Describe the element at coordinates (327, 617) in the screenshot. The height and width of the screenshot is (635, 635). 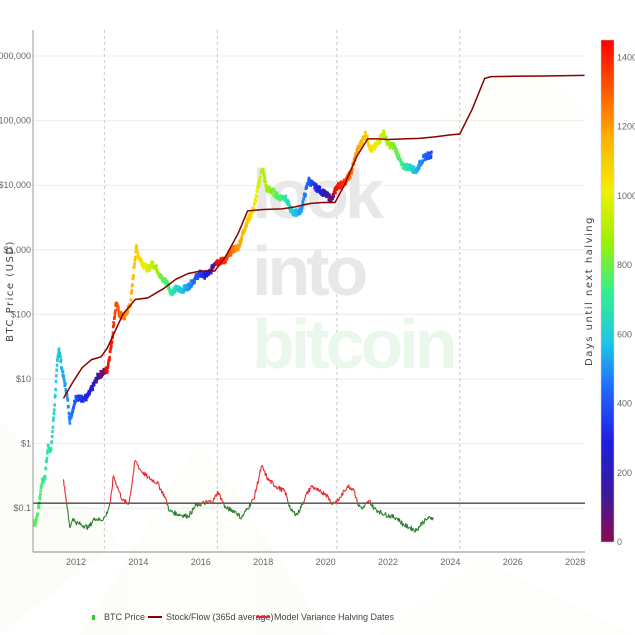
I see `dotted-line-swatch-icon` at that location.